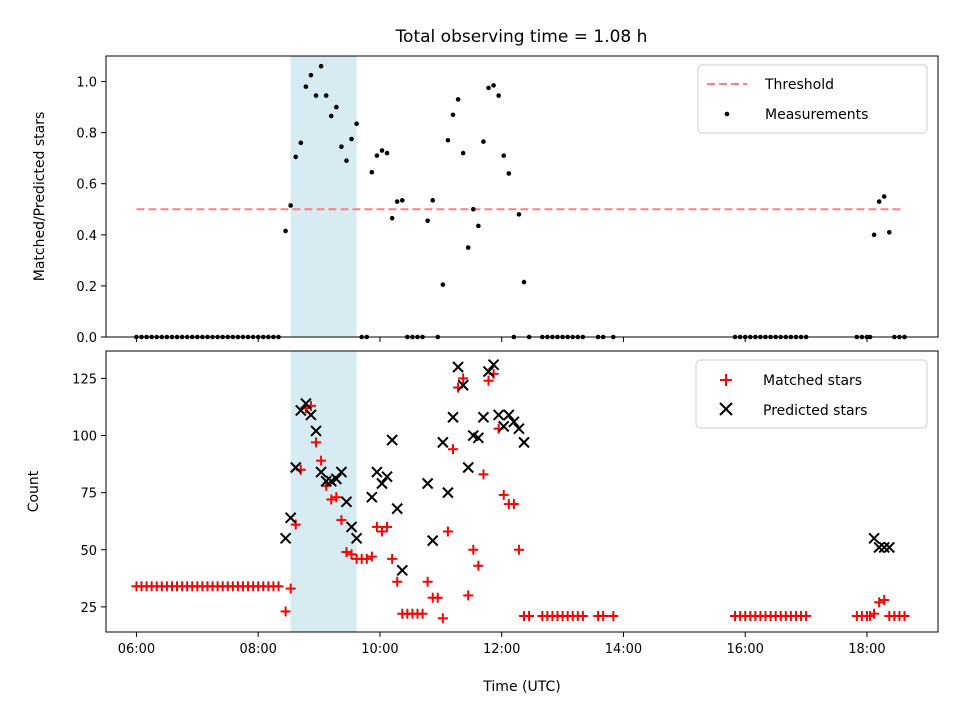 This screenshot has height=720, width=960. What do you see at coordinates (257, 649) in the screenshot?
I see `x-tick-label: 08:00` at bounding box center [257, 649].